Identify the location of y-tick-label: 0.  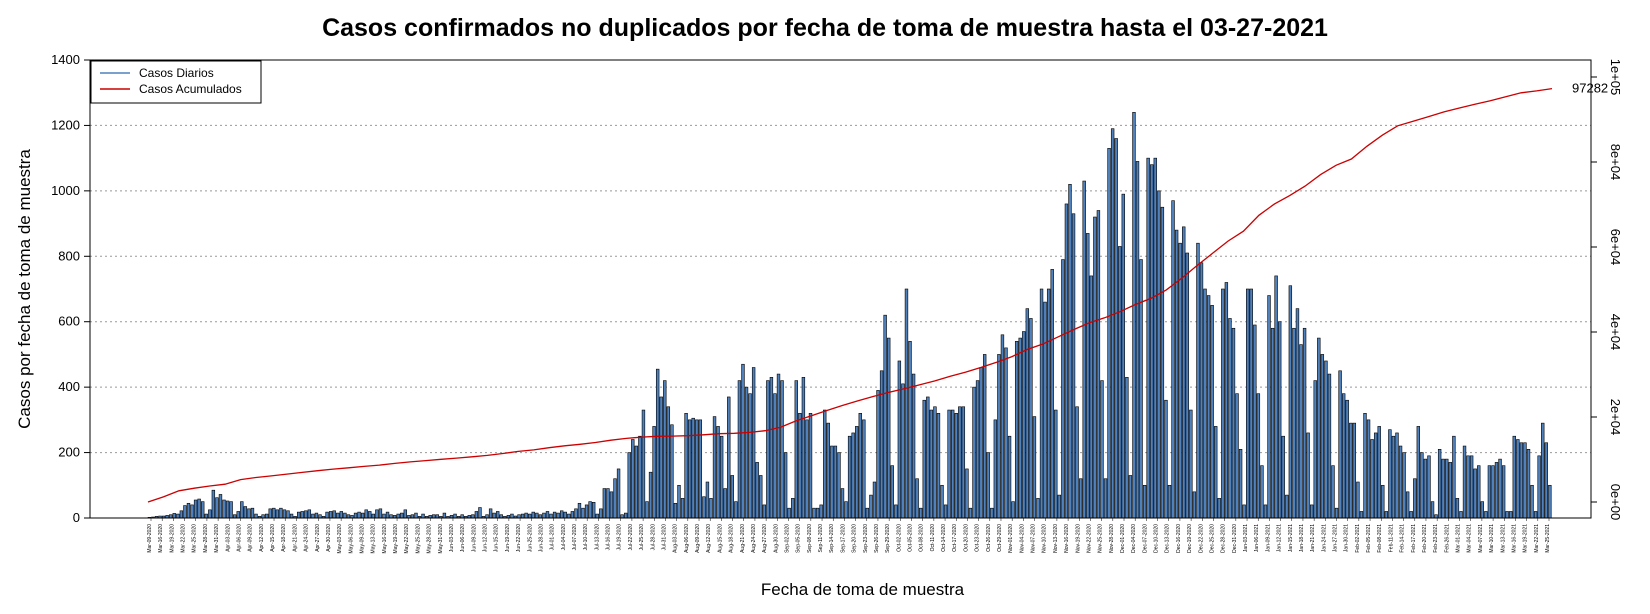
(76, 517).